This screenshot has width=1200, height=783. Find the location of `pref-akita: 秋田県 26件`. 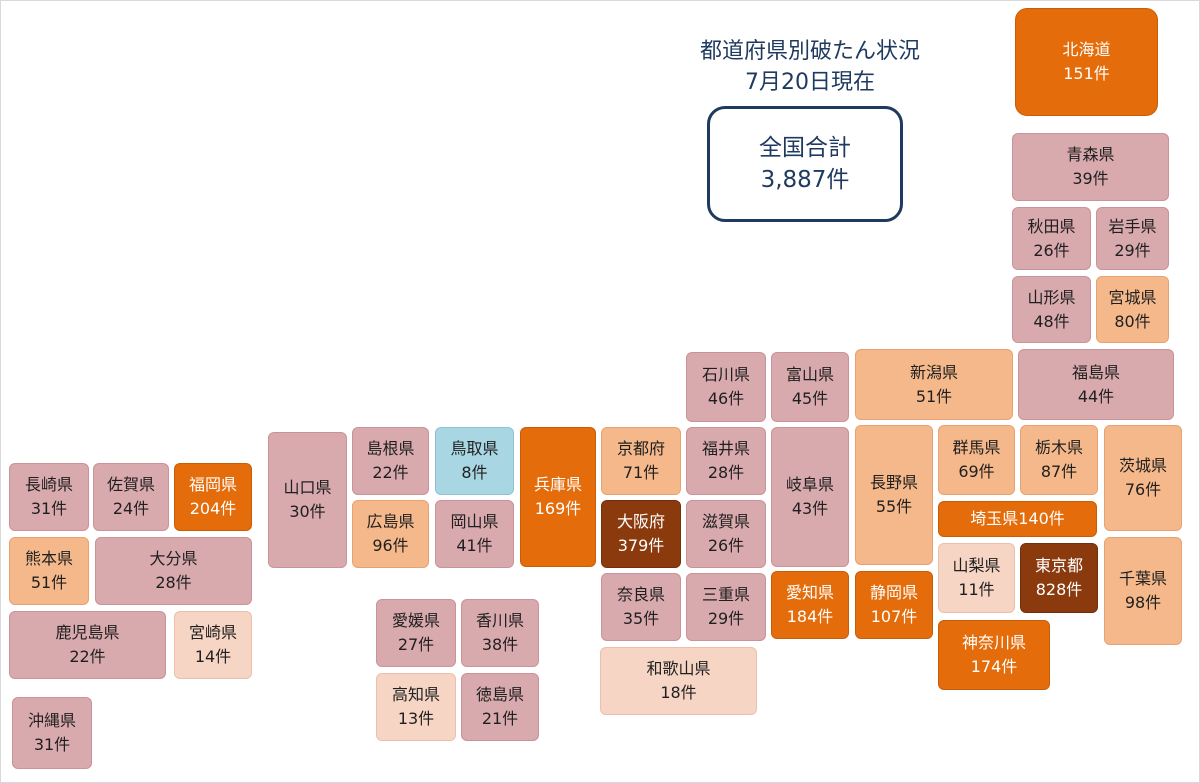

pref-akita: 秋田県 26件 is located at coordinates (1051, 238).